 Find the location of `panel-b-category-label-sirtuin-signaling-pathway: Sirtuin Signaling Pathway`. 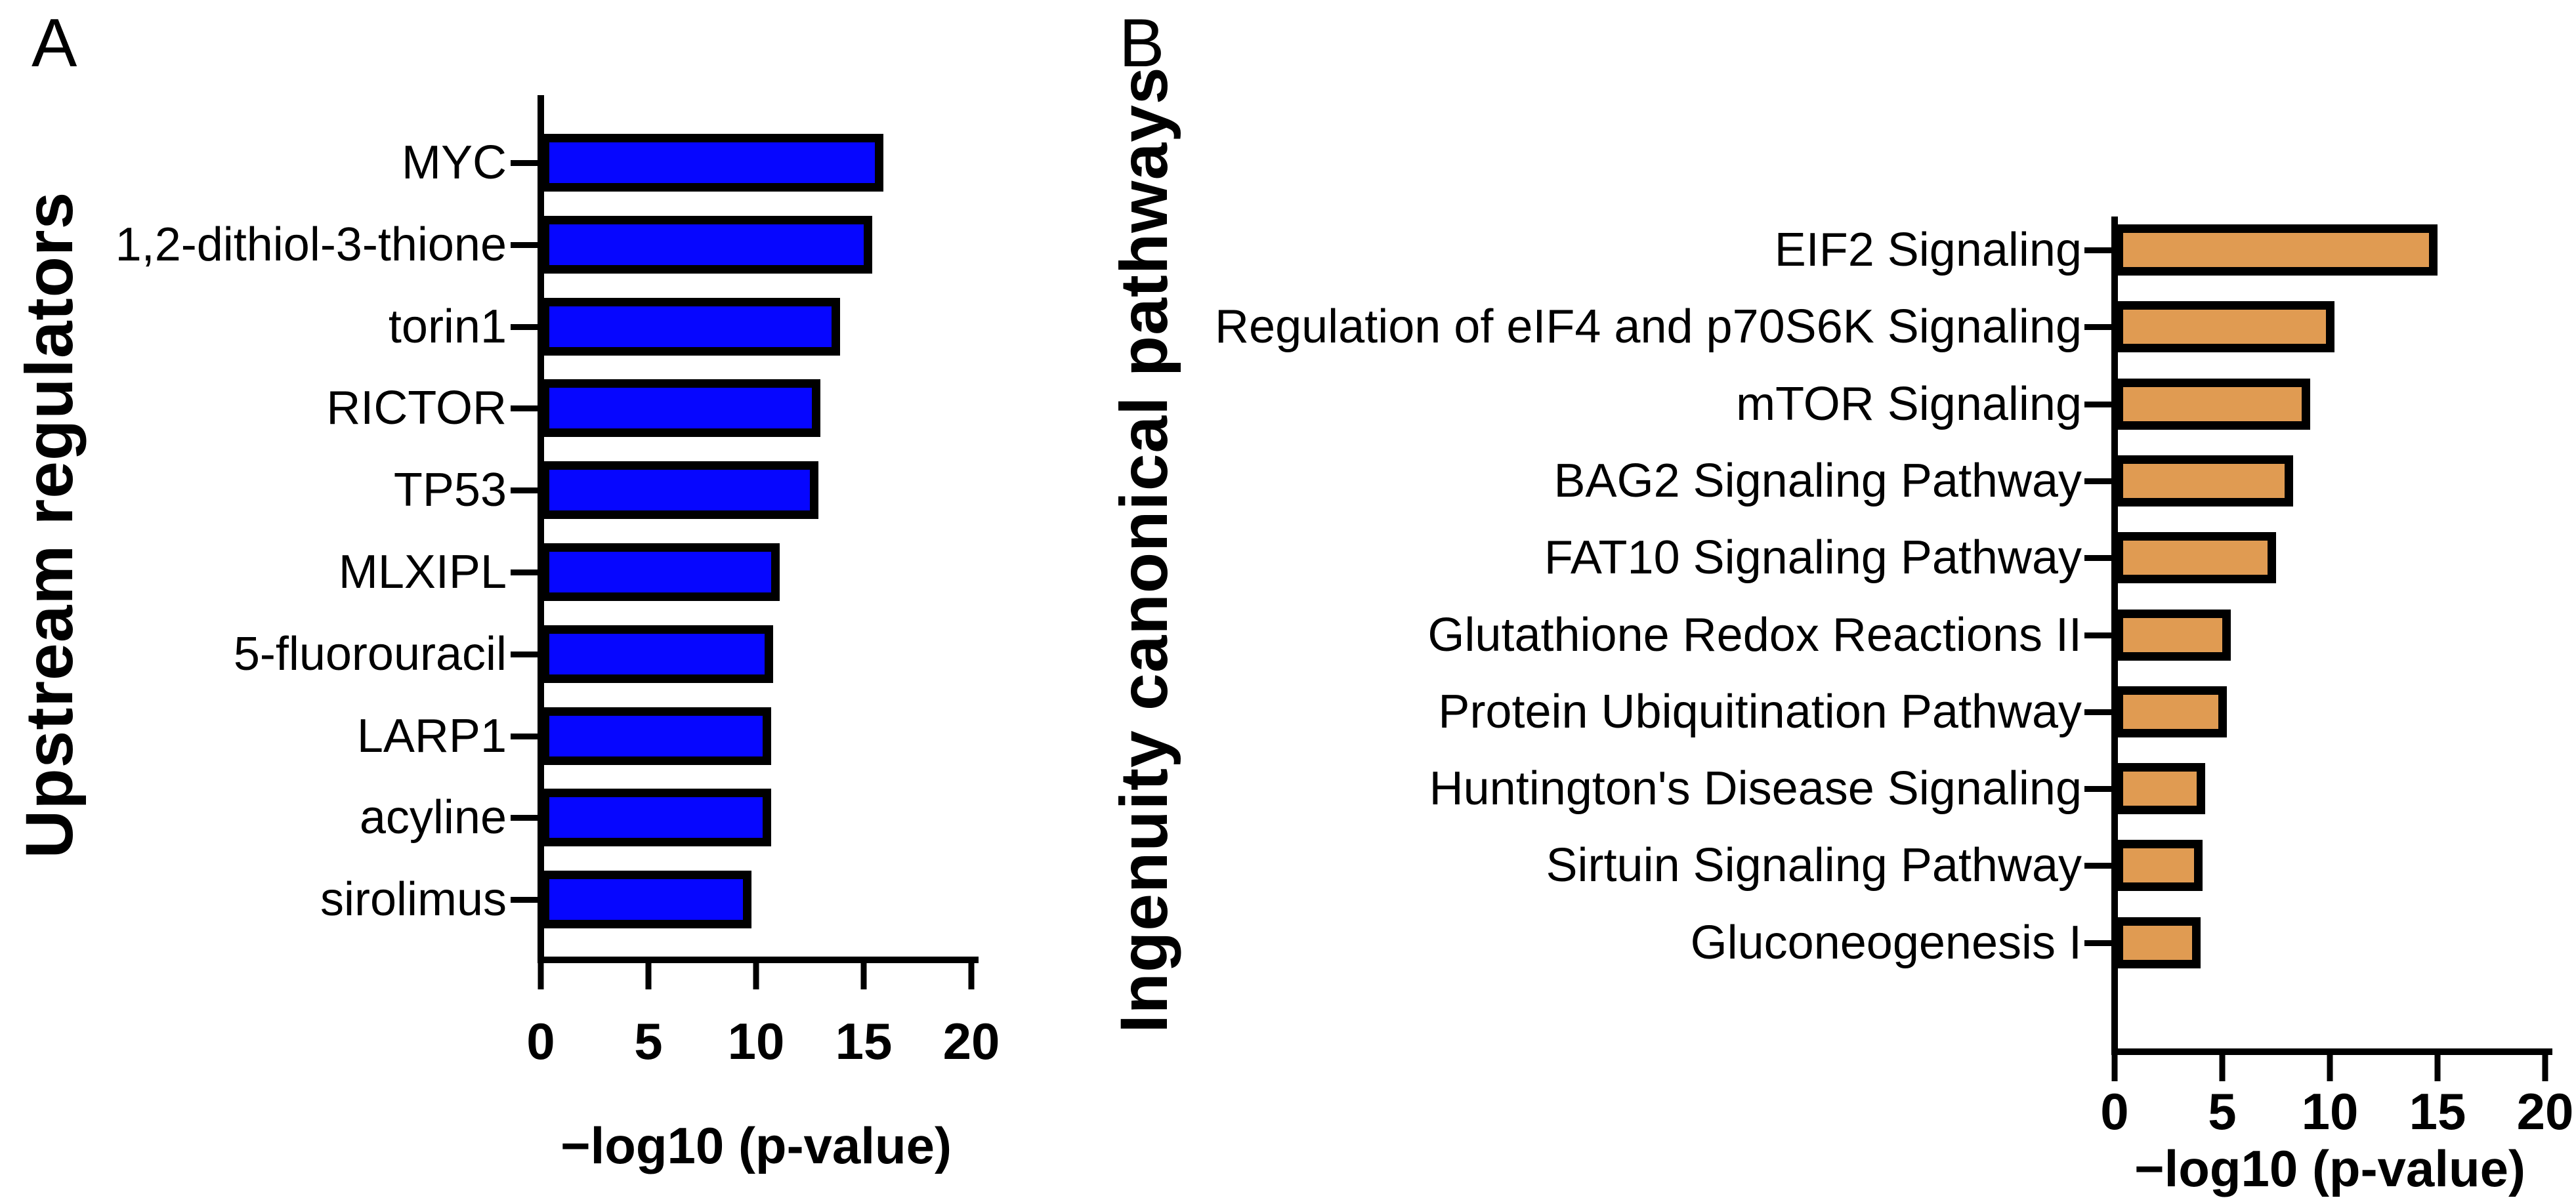

panel-b-category-label-sirtuin-signaling-pathway: Sirtuin Signaling Pathway is located at coordinates (1814, 865).